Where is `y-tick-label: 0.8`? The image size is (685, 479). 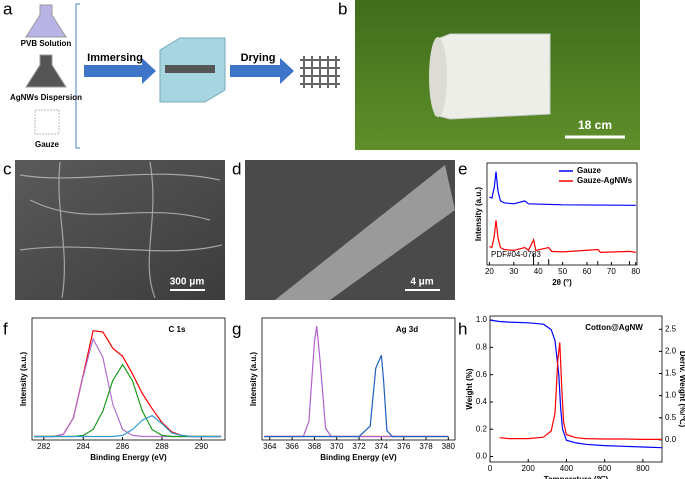
y-tick-label: 0.8 is located at coordinates (482, 346).